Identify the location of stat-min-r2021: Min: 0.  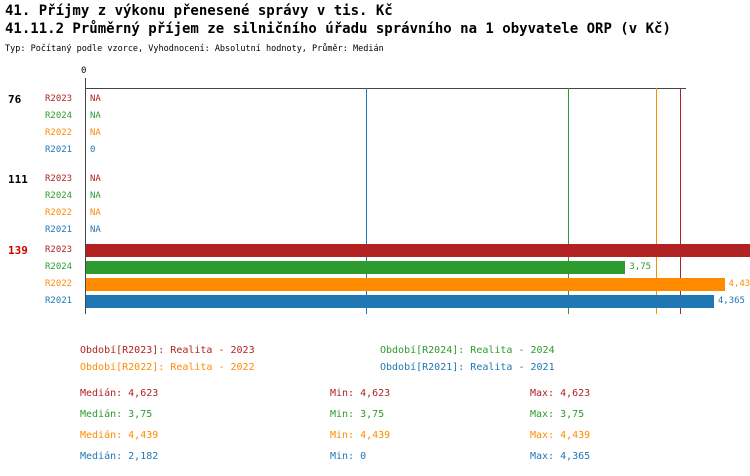
(348, 456).